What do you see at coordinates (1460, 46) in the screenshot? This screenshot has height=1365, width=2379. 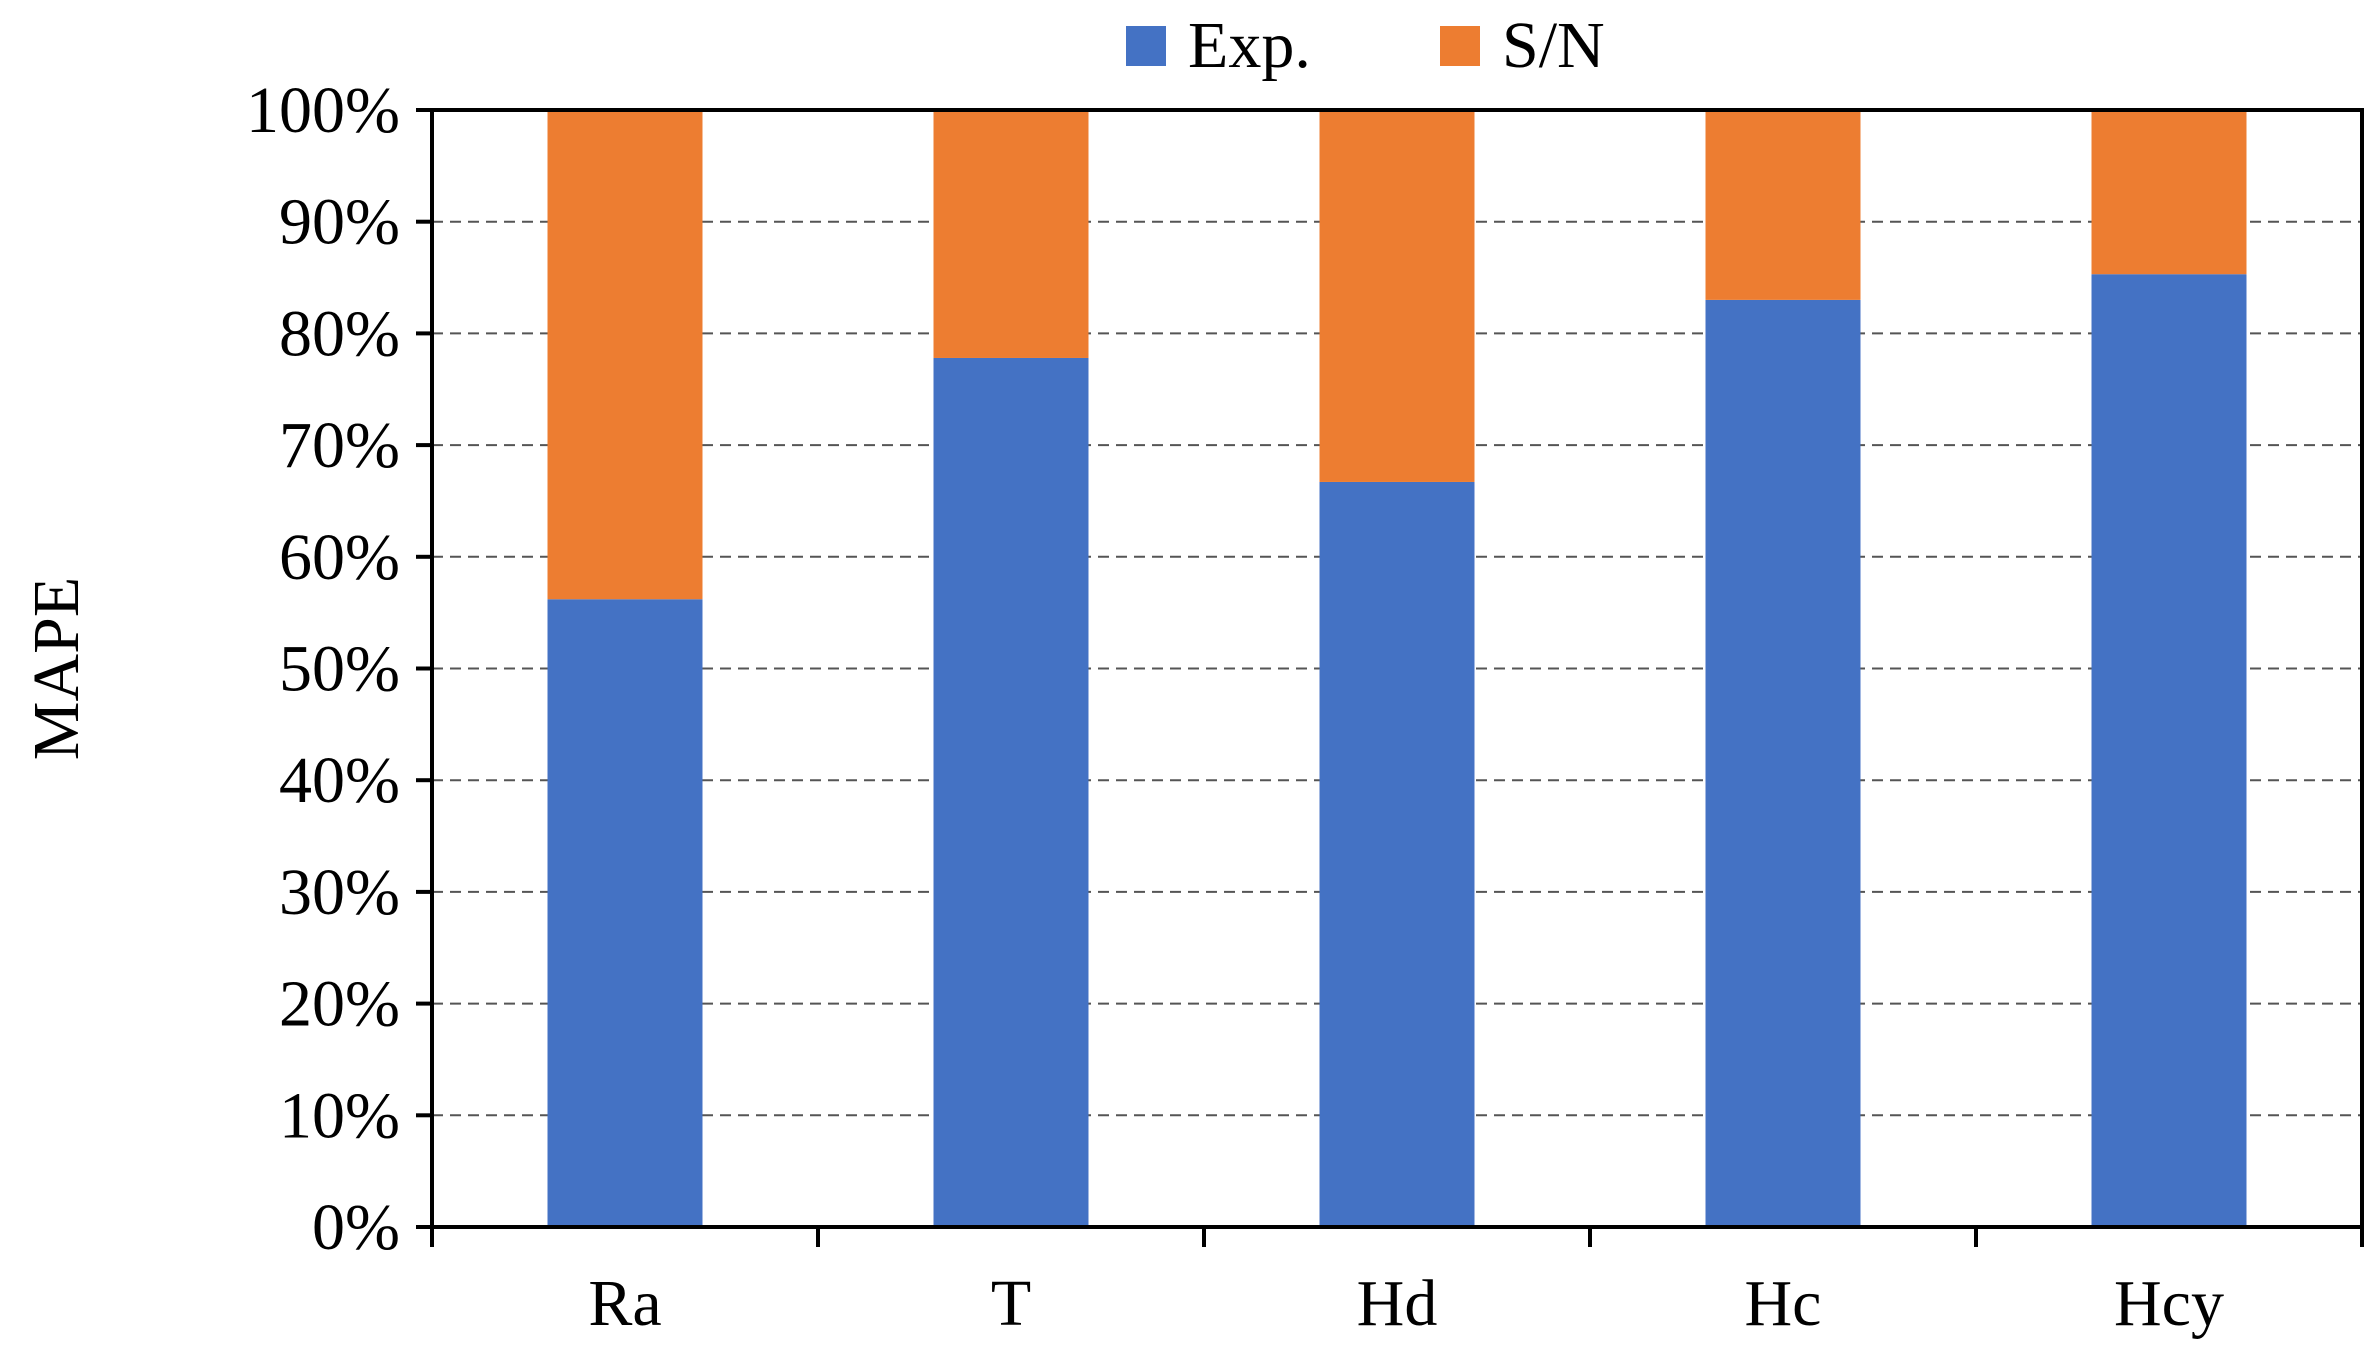 I see `legend-swatch-s-n` at bounding box center [1460, 46].